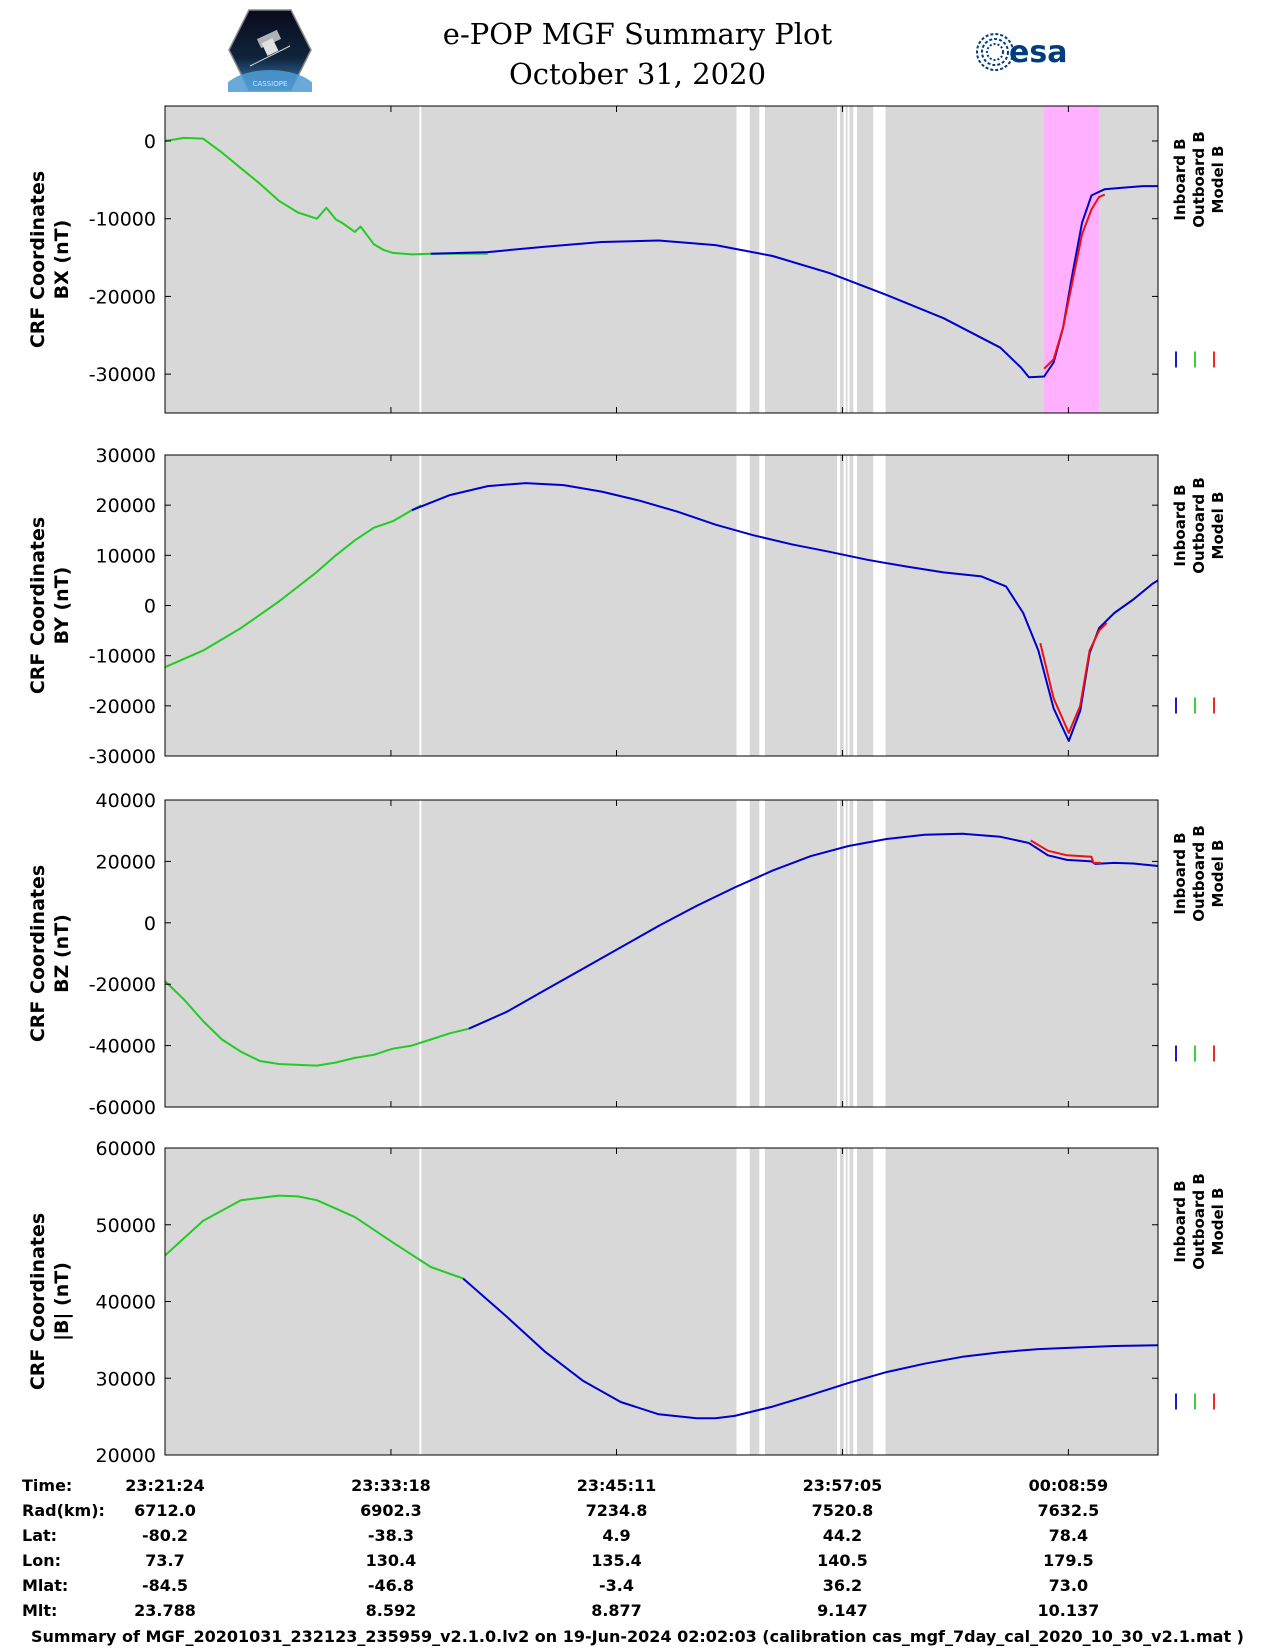 This screenshot has width=1275, height=1650. What do you see at coordinates (1021, 52) in the screenshot?
I see `esa-logo: esa` at bounding box center [1021, 52].